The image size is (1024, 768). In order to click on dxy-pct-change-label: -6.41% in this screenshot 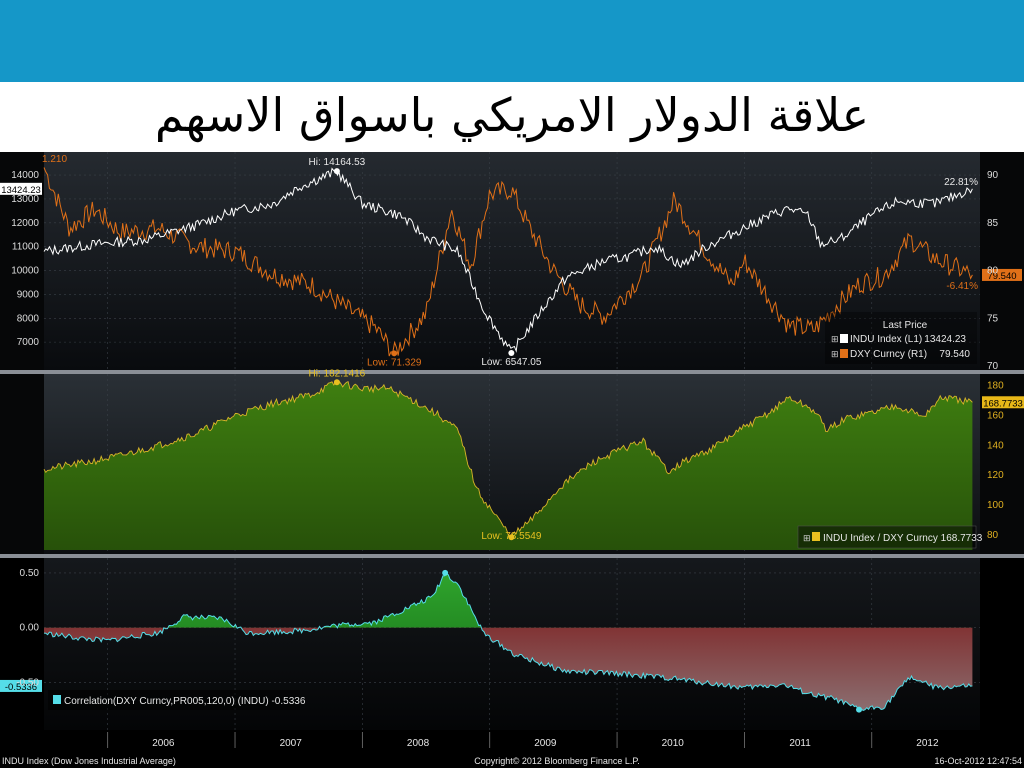, I will do `click(962, 286)`.